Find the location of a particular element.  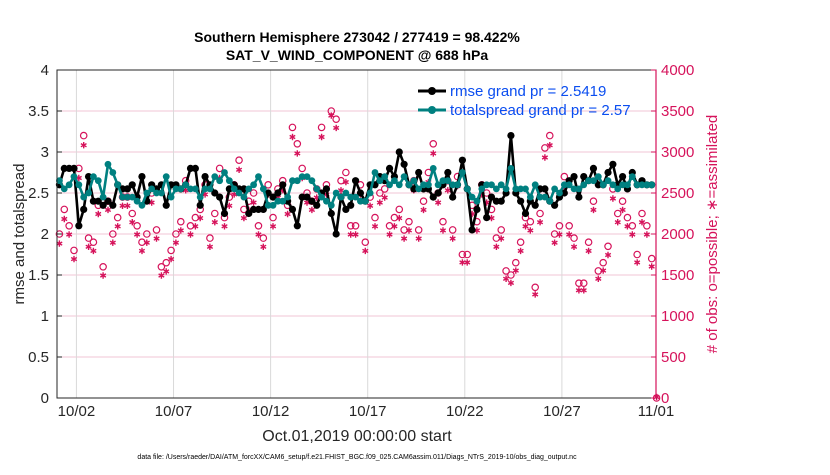

x-tick-label: 10/17 is located at coordinates (368, 411).